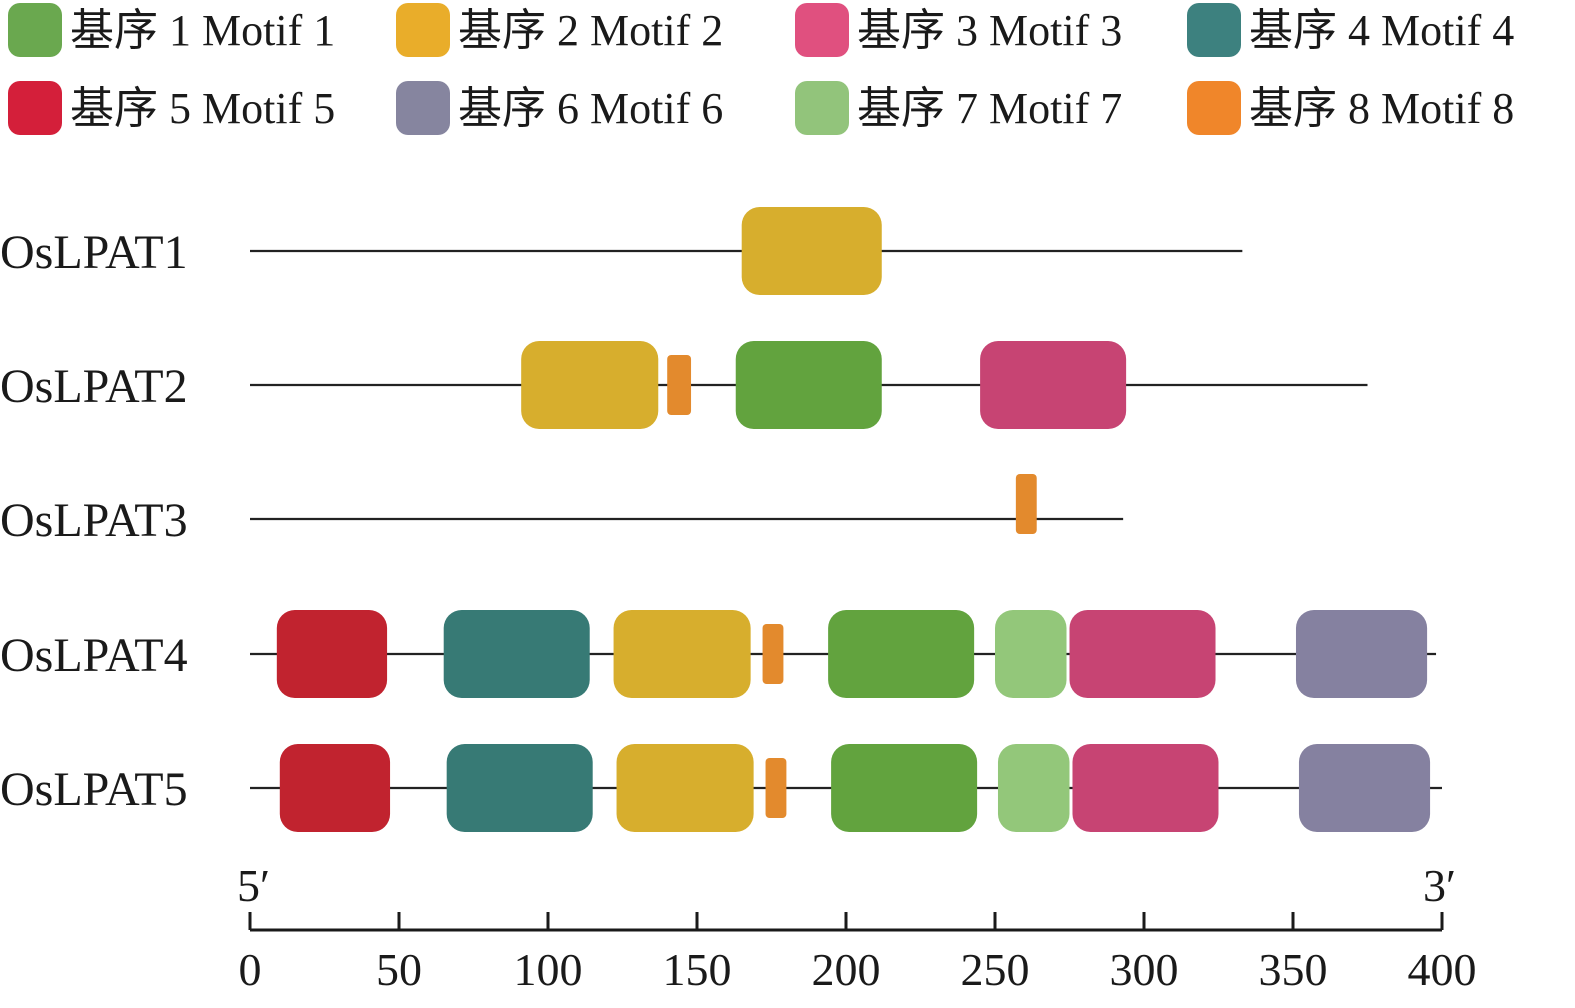  What do you see at coordinates (202, 108) in the screenshot?
I see `legend-label: 基序 5 Motif 5` at bounding box center [202, 108].